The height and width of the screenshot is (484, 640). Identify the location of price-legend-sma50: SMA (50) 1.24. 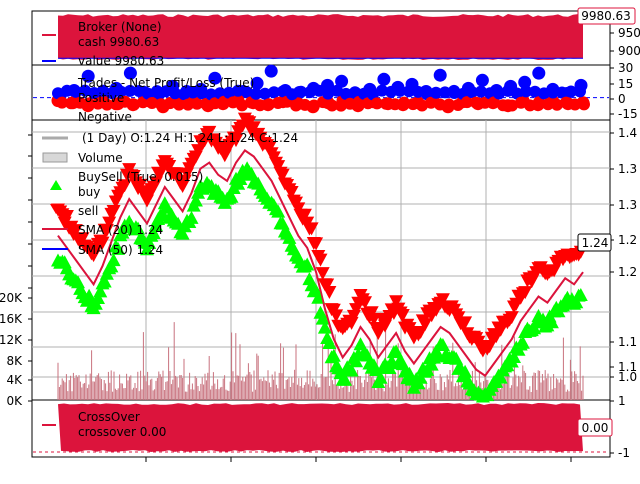
(120, 250).